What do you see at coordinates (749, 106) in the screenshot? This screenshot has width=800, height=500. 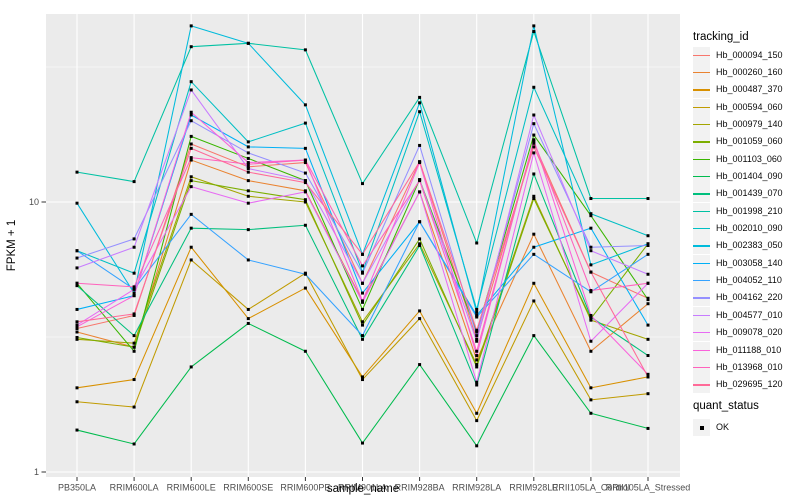 I see `legend-entry-label: Hb_000594_060` at bounding box center [749, 106].